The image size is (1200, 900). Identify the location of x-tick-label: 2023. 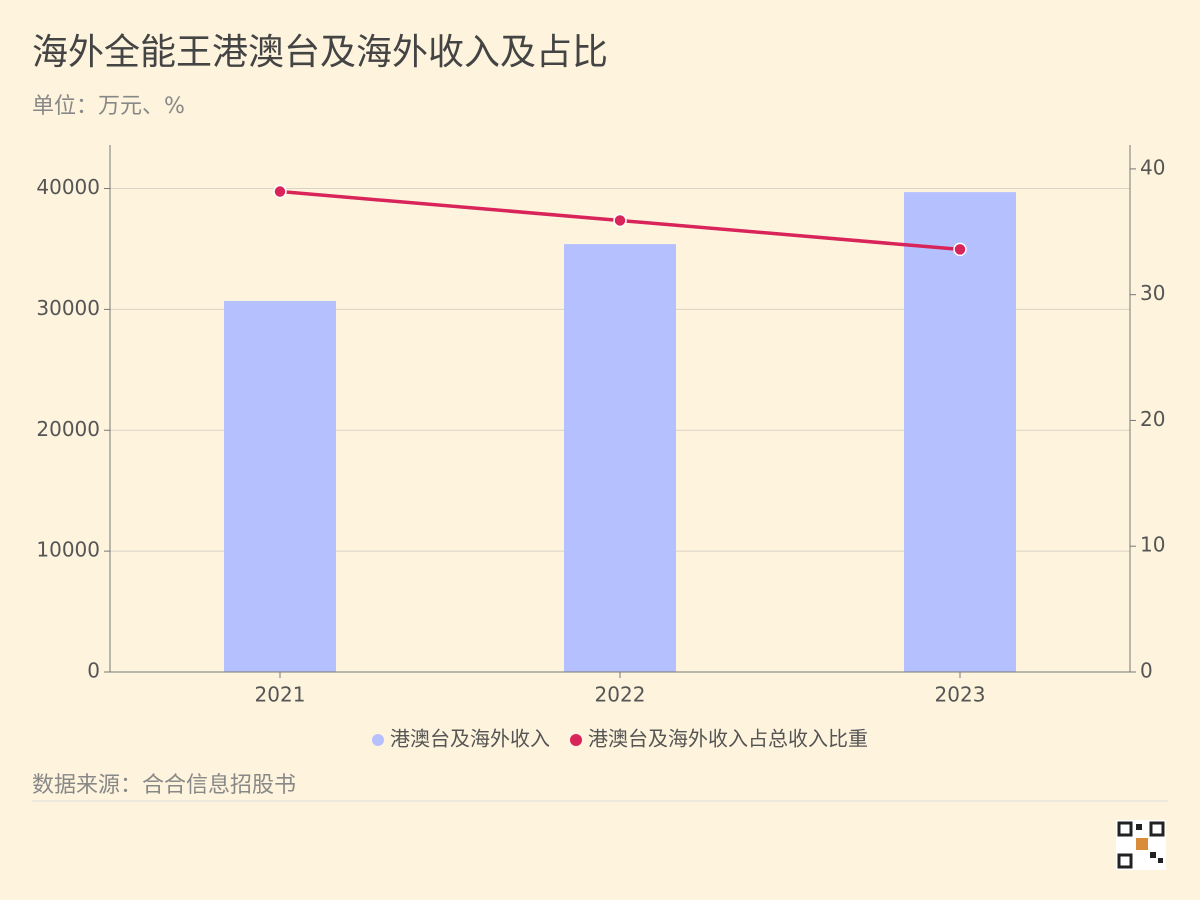
(960, 695).